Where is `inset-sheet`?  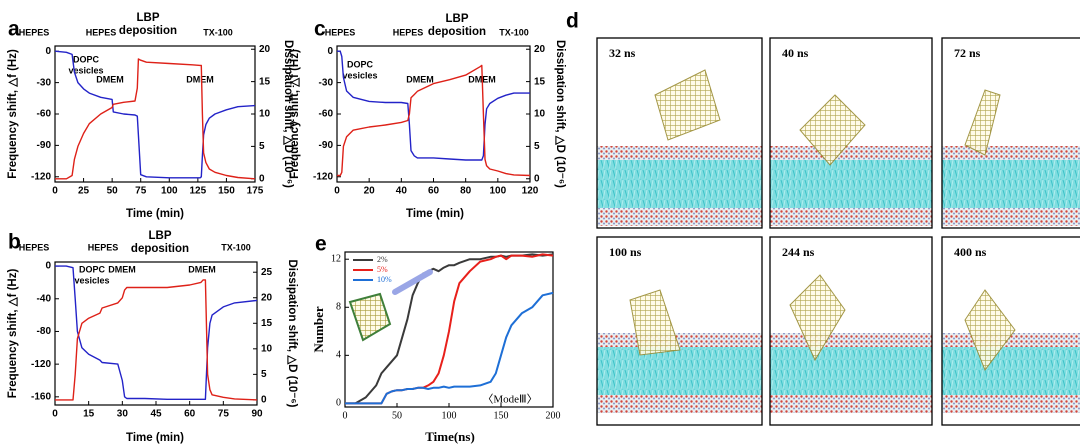
inset-sheet is located at coordinates (370, 317).